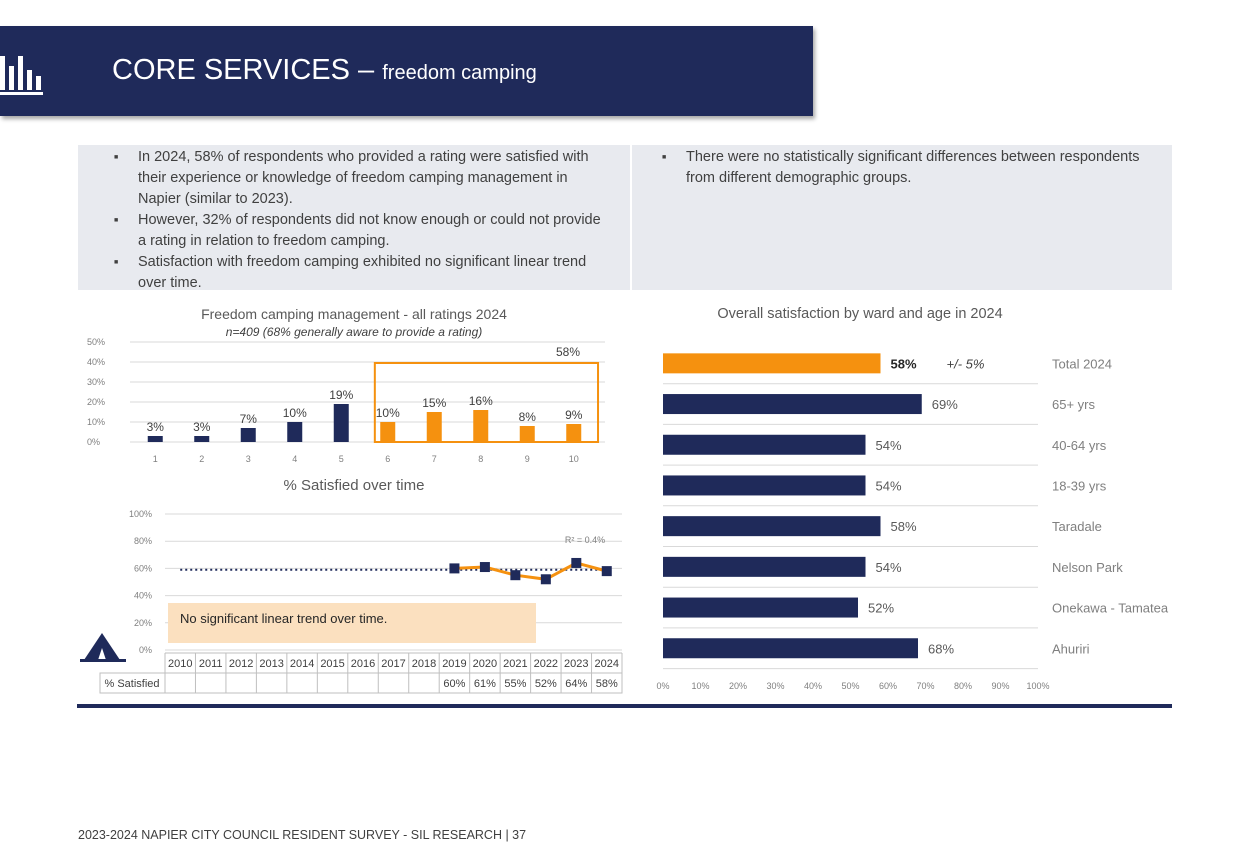 This screenshot has height=863, width=1250. What do you see at coordinates (393, 664) in the screenshot?
I see `year-label: 2017` at bounding box center [393, 664].